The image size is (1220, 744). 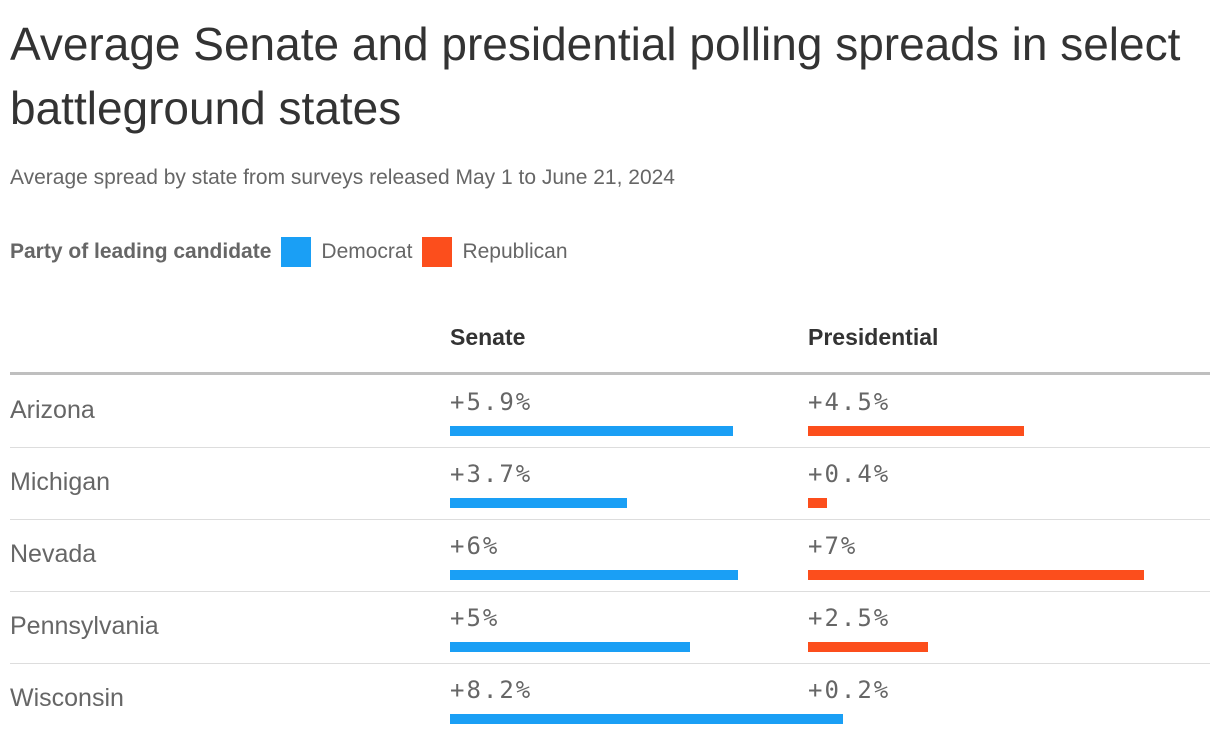 What do you see at coordinates (849, 618) in the screenshot?
I see `presidential-value-pennsylvania: +2.5%` at bounding box center [849, 618].